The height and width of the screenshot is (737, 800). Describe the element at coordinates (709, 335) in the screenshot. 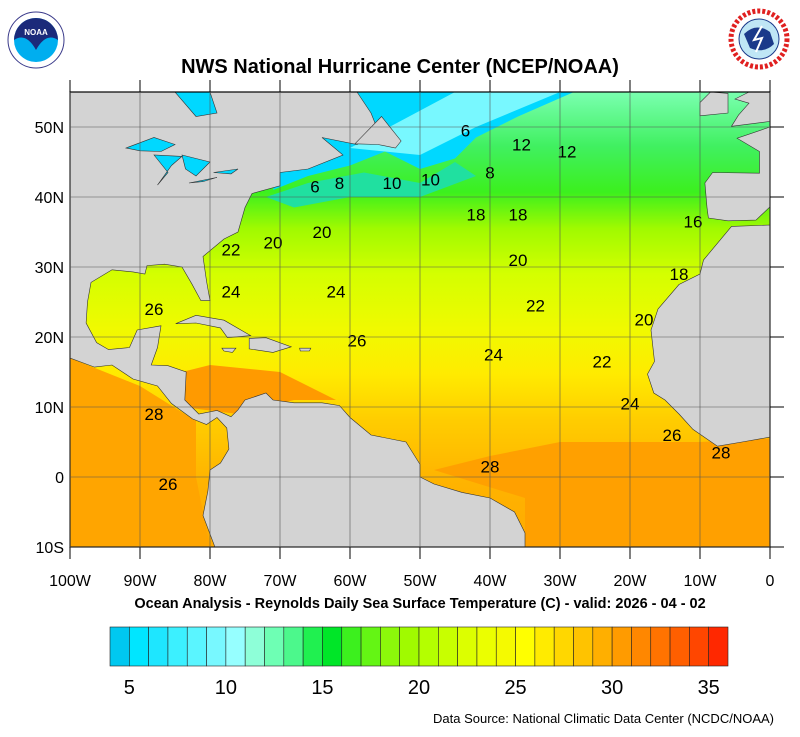

I see `africa-land` at that location.